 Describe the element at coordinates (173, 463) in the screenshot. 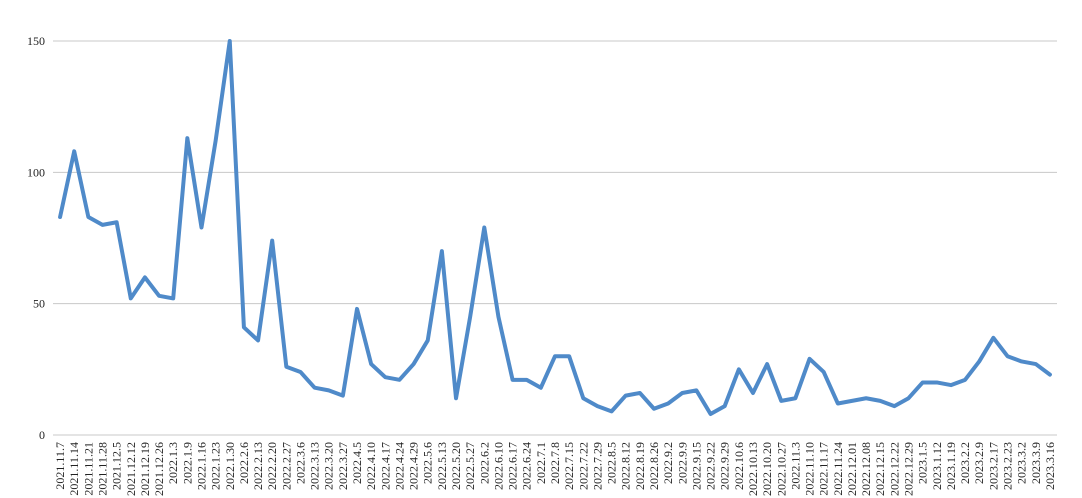

I see `x-tick-label: 2022.1.3` at that location.